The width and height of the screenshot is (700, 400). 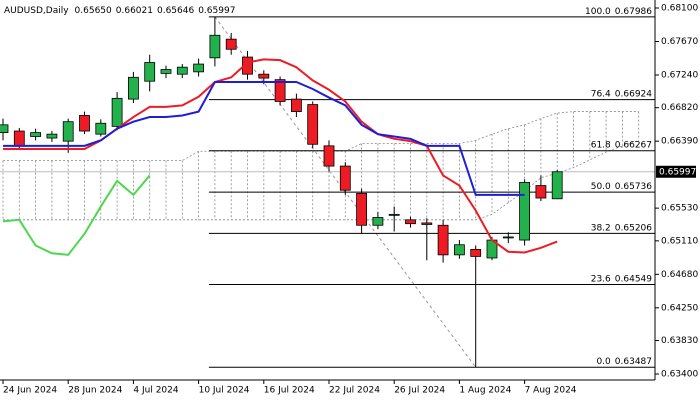 What do you see at coordinates (601, 94) in the screenshot?
I see `fib-ratio: 76.4` at bounding box center [601, 94].